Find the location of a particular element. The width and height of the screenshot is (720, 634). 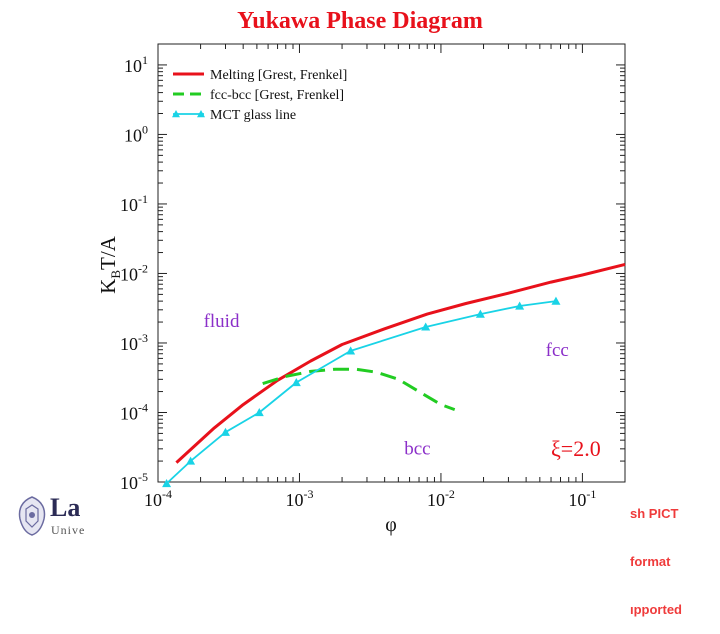

region-label: fluid is located at coordinates (222, 321).